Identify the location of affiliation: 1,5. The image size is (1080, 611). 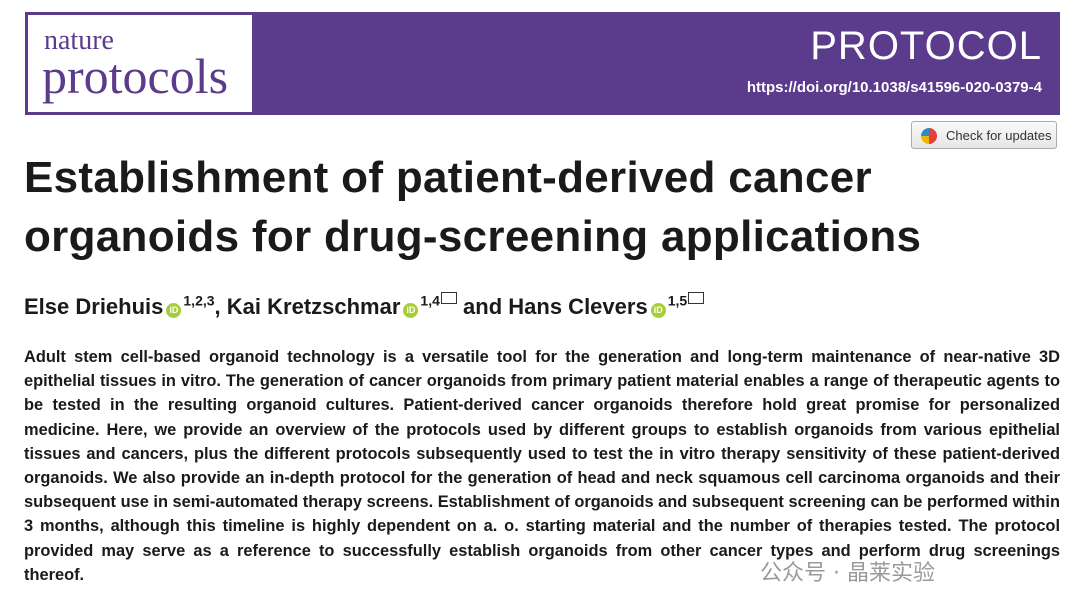
(677, 300).